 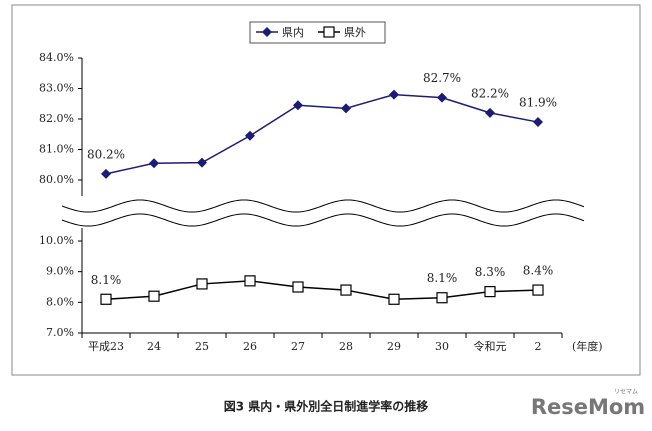 What do you see at coordinates (56, 179) in the screenshot?
I see `y-tick-label: 80.0%` at bounding box center [56, 179].